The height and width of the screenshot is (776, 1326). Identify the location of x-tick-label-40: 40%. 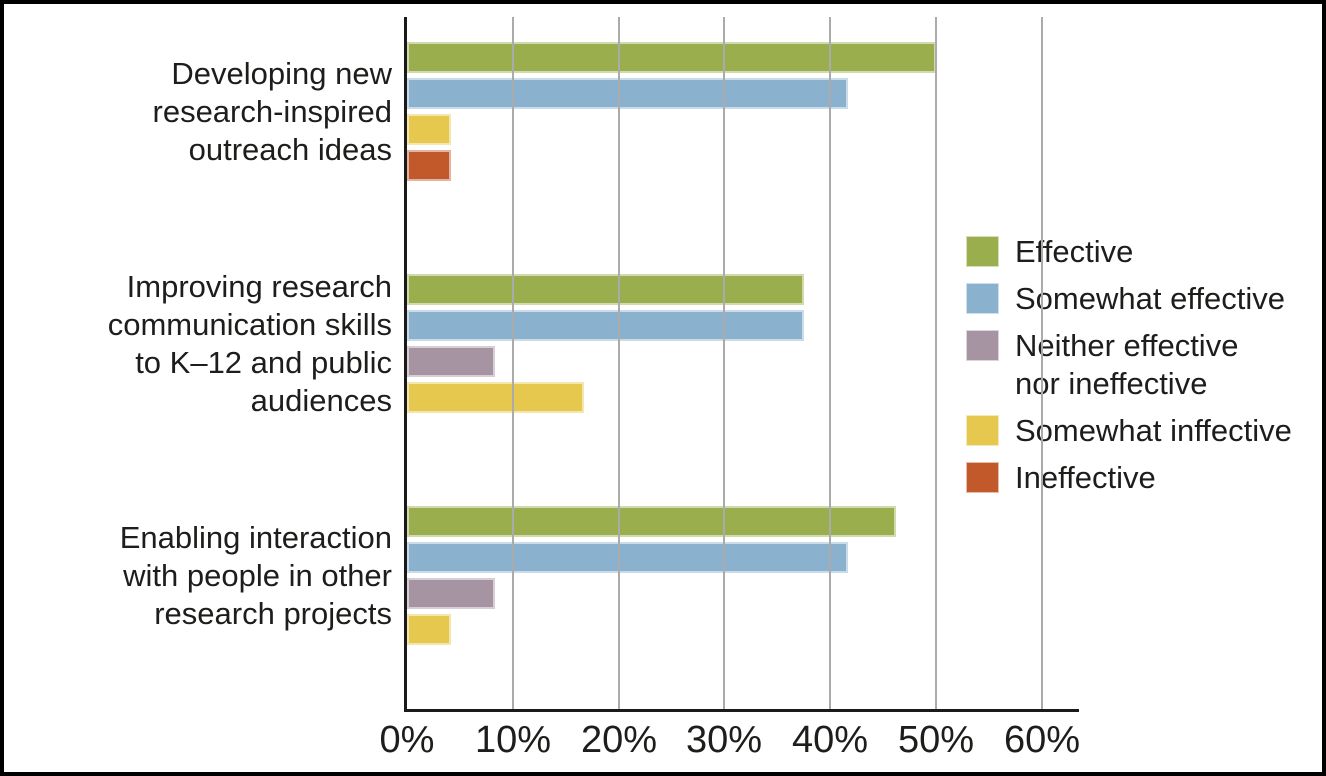
(830, 740).